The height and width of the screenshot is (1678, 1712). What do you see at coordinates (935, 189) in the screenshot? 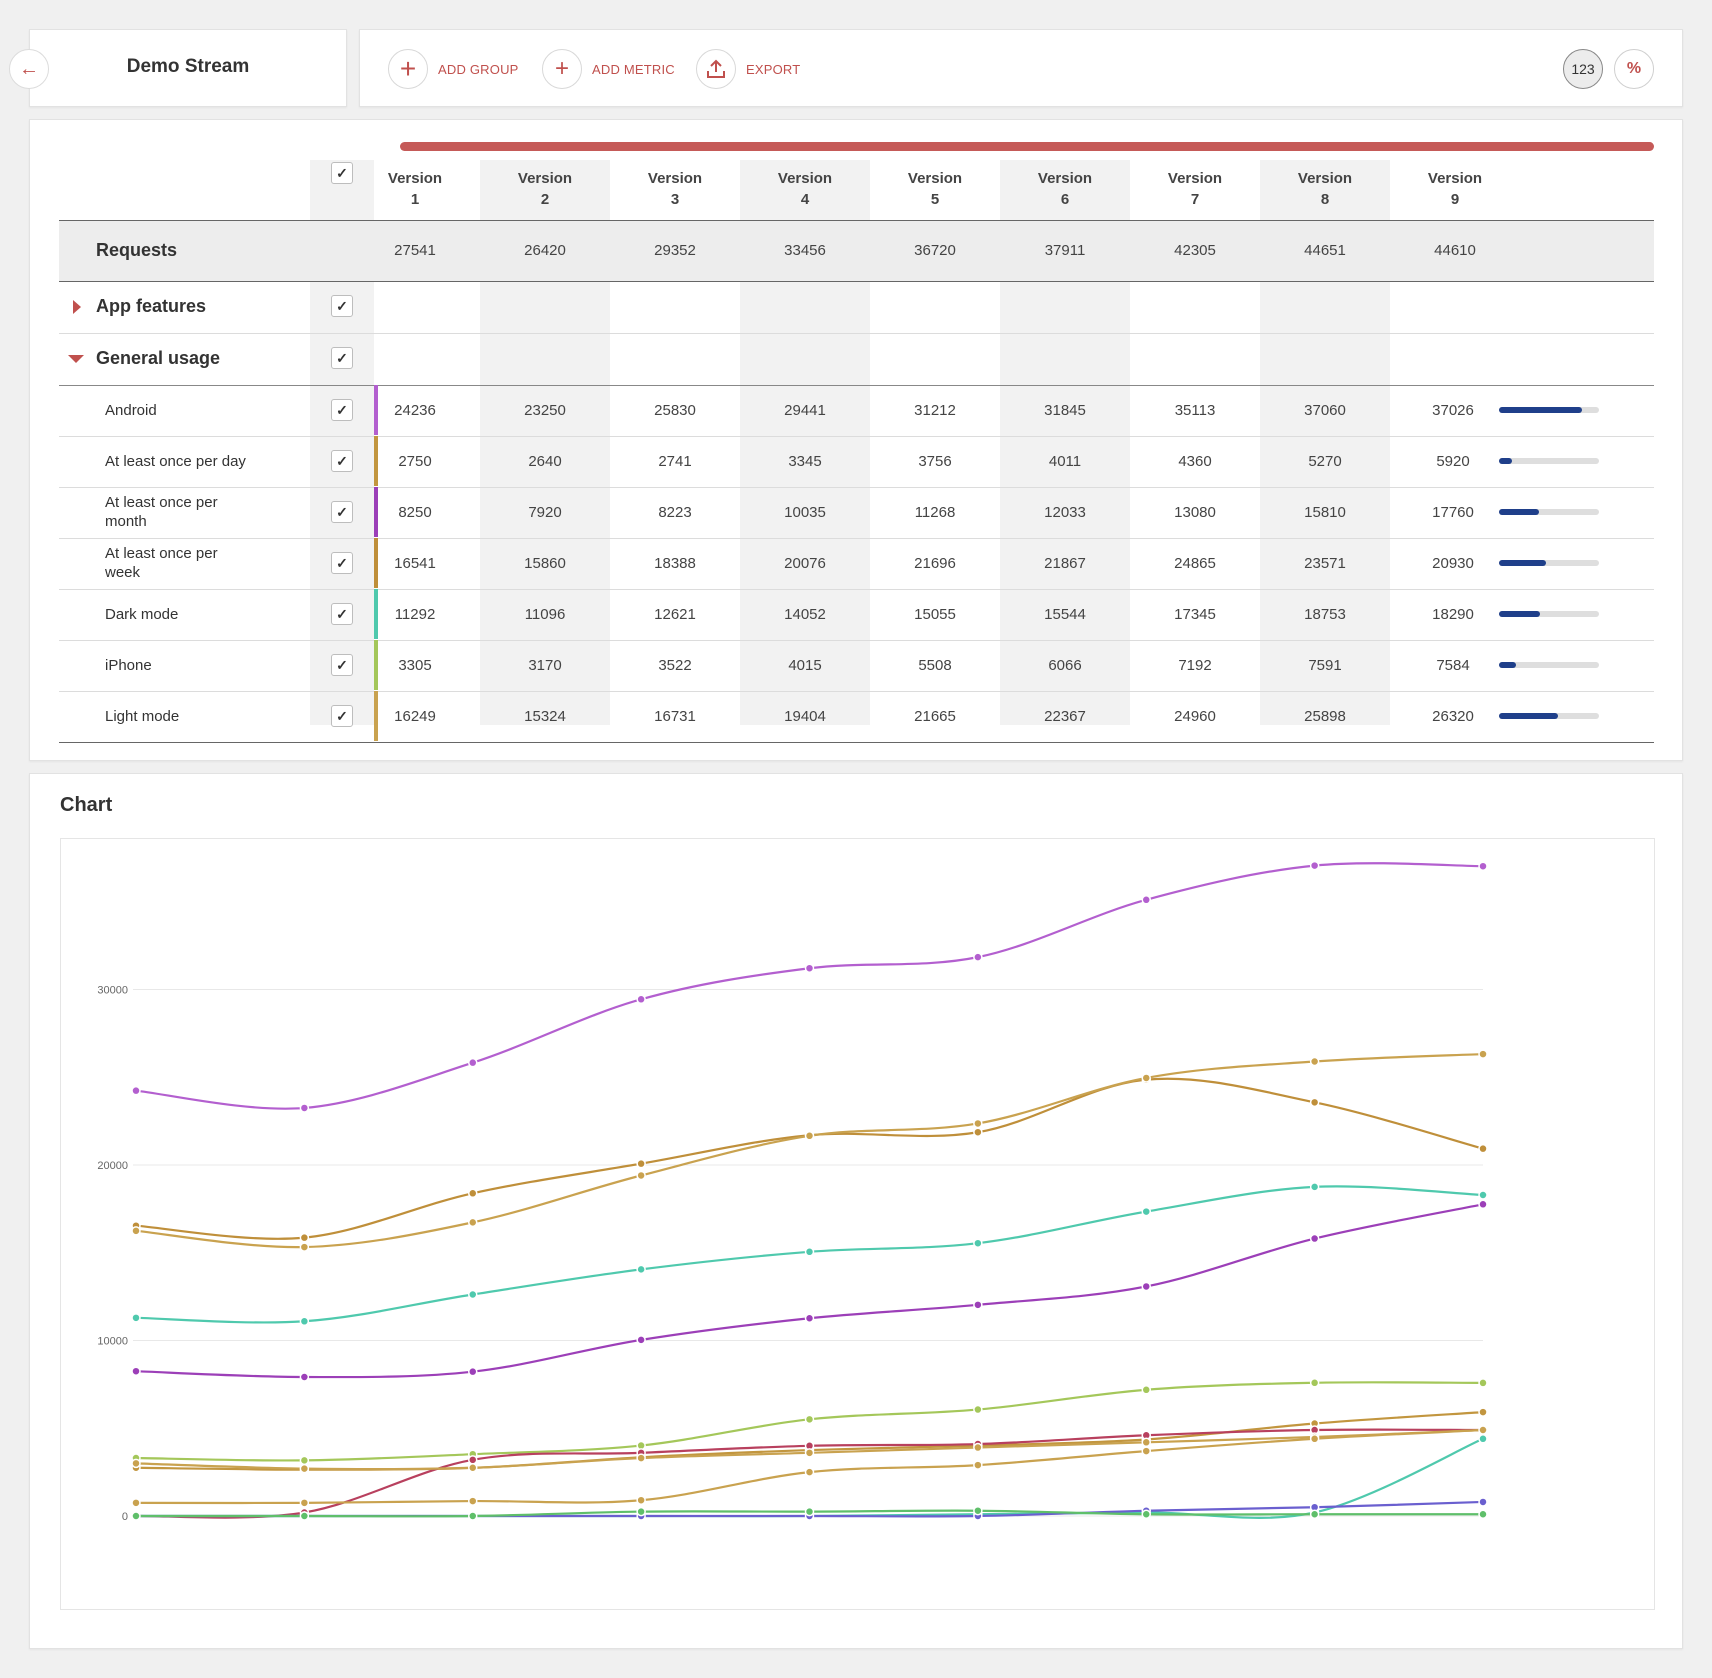
I see `version-header: Version 5` at bounding box center [935, 189].